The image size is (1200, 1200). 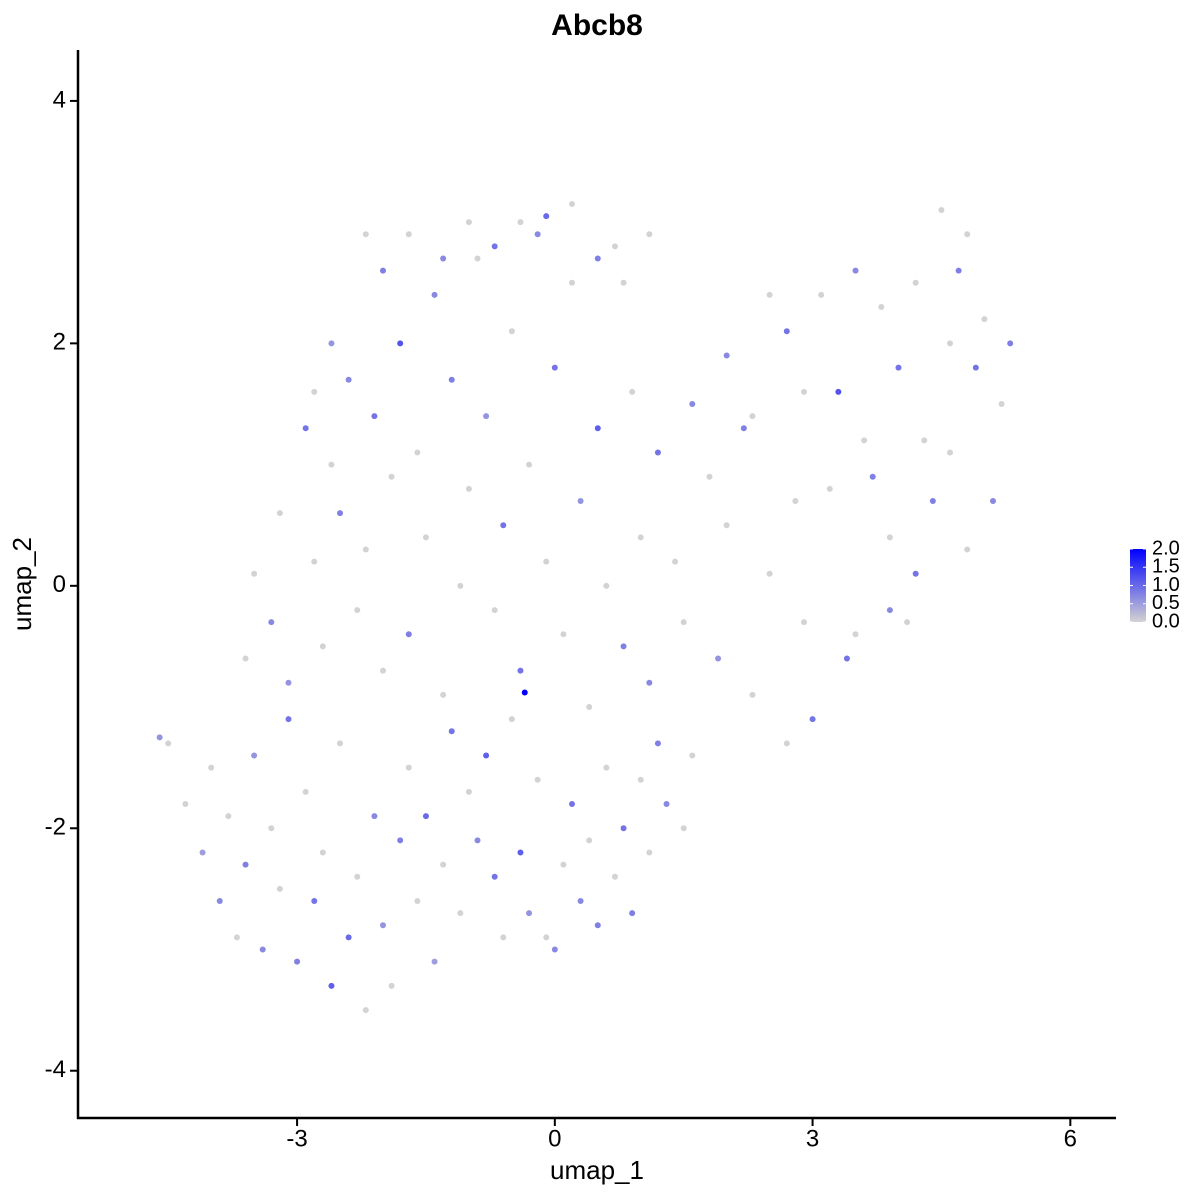 What do you see at coordinates (1166, 585) in the screenshot?
I see `colorbar-label: 1.0` at bounding box center [1166, 585].